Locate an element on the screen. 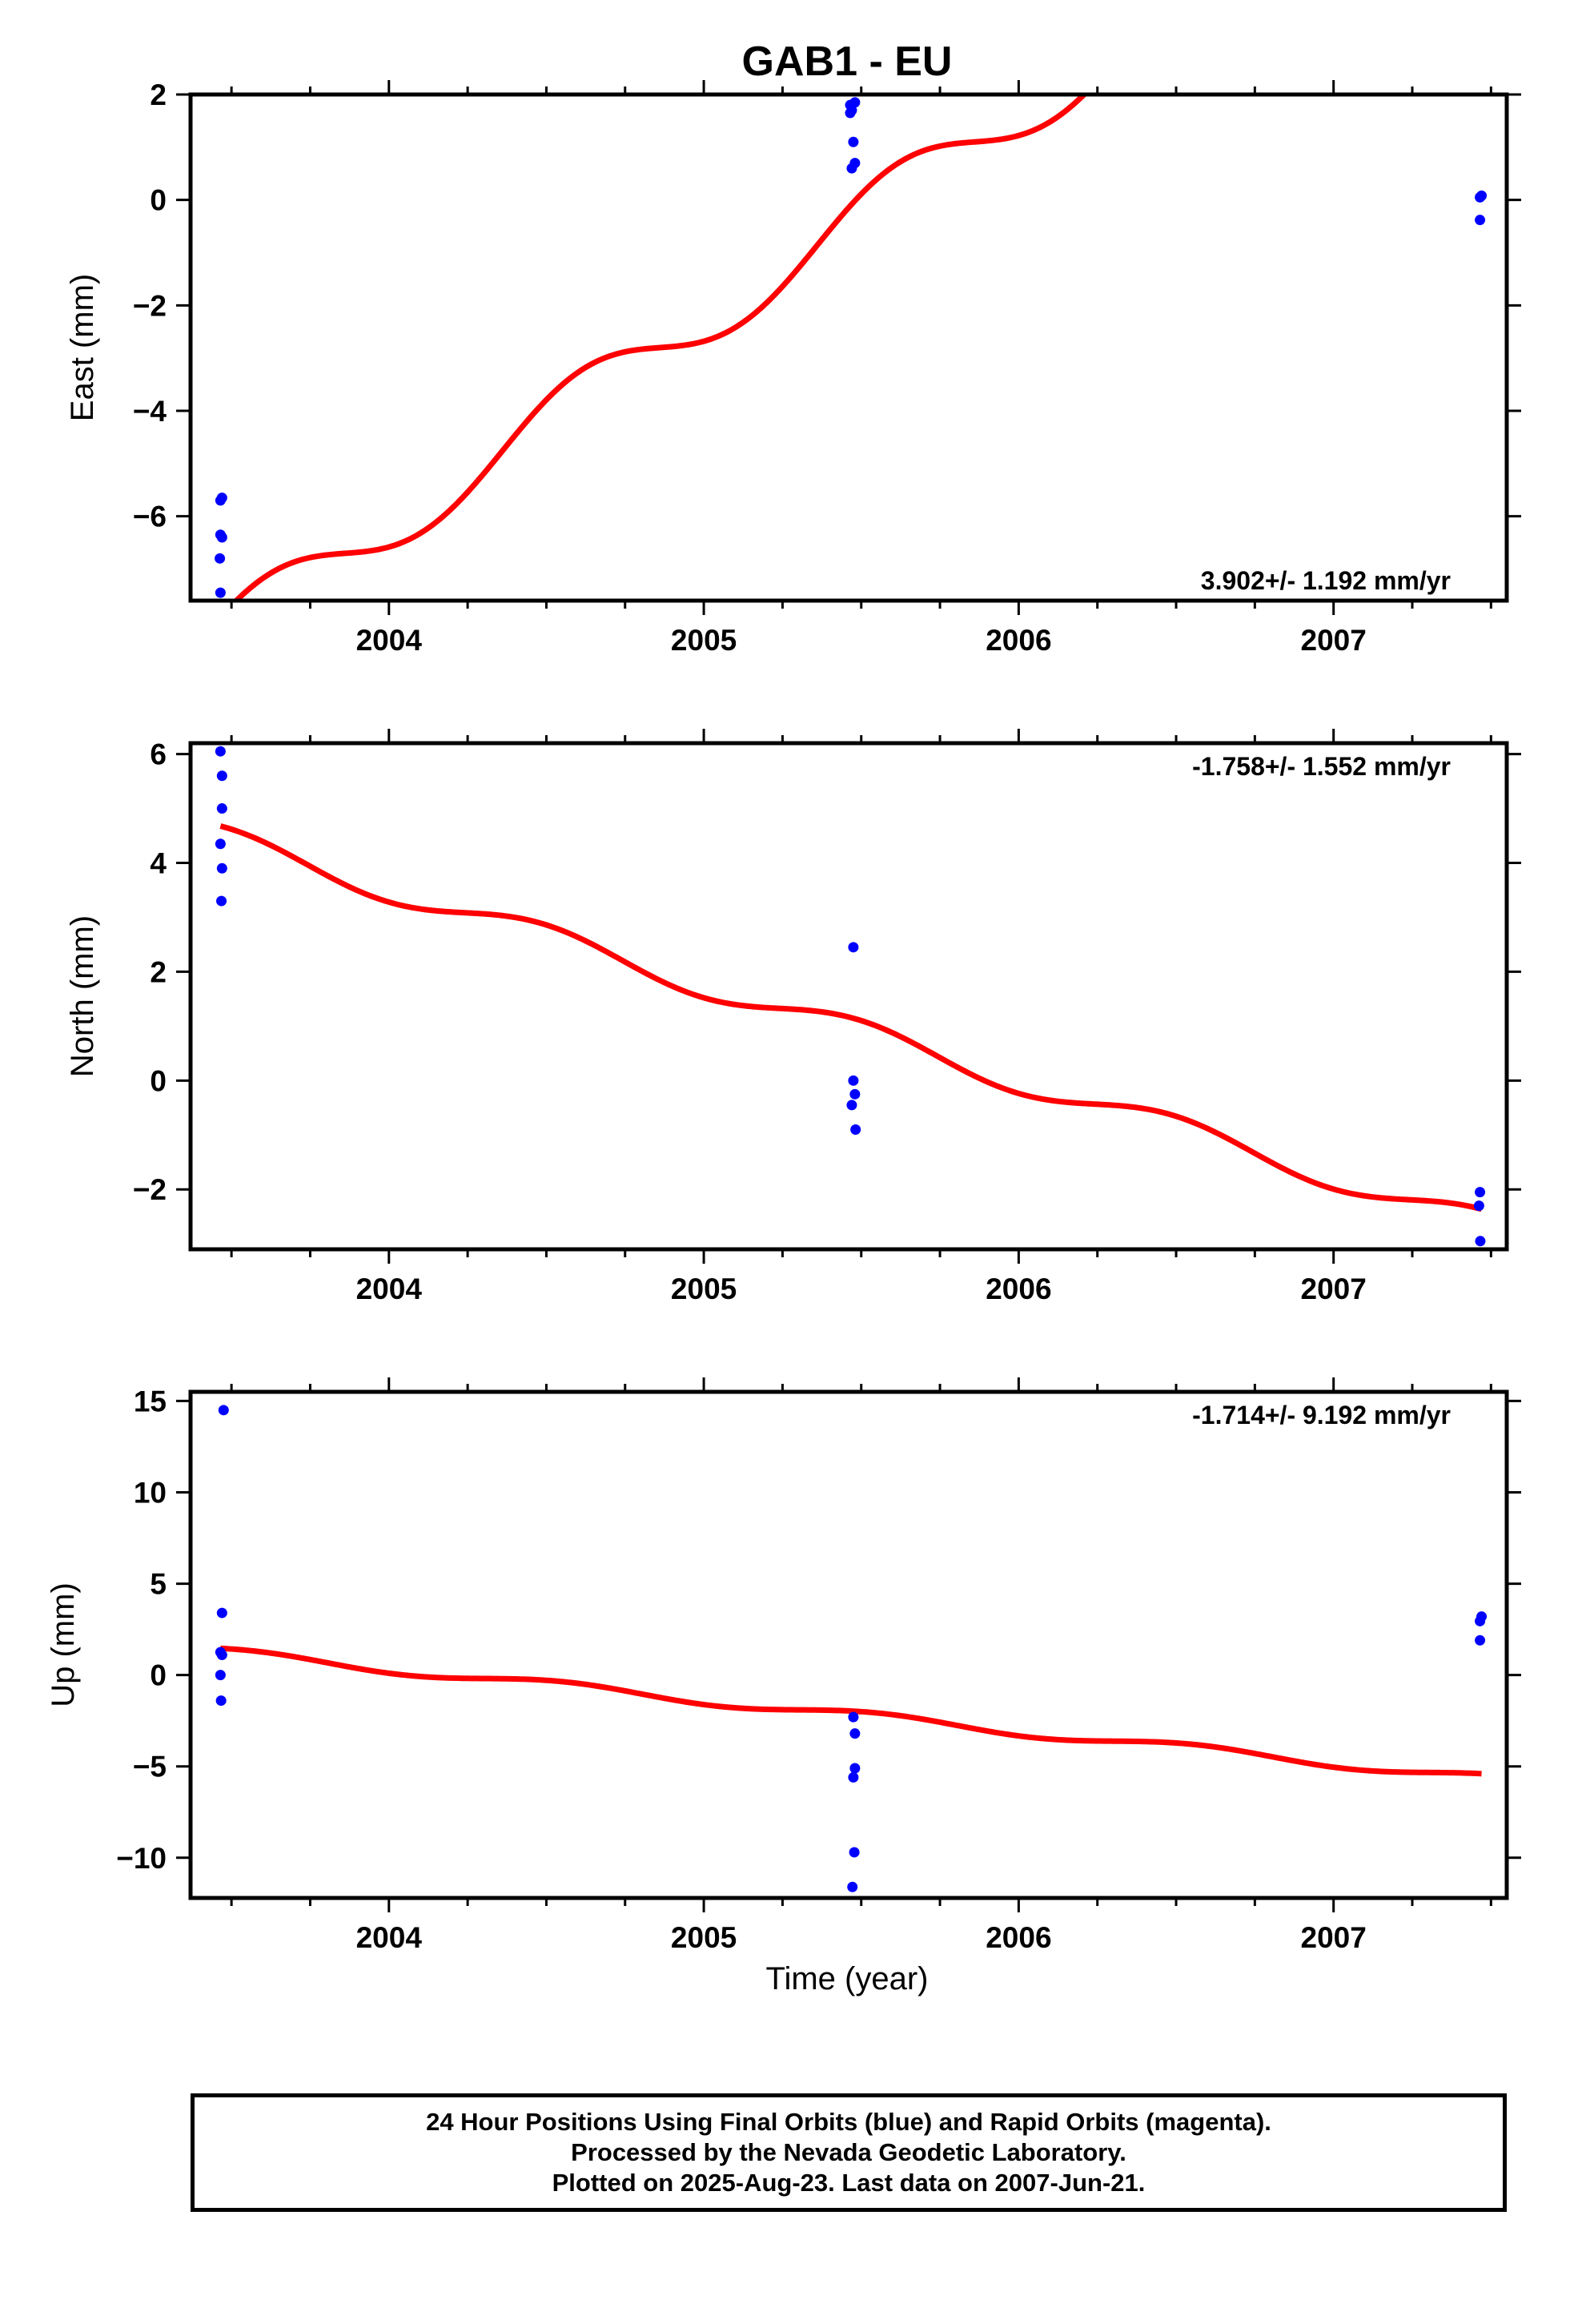 The height and width of the screenshot is (2324, 1582). y-axis-label: North (mm) is located at coordinates (82, 996).